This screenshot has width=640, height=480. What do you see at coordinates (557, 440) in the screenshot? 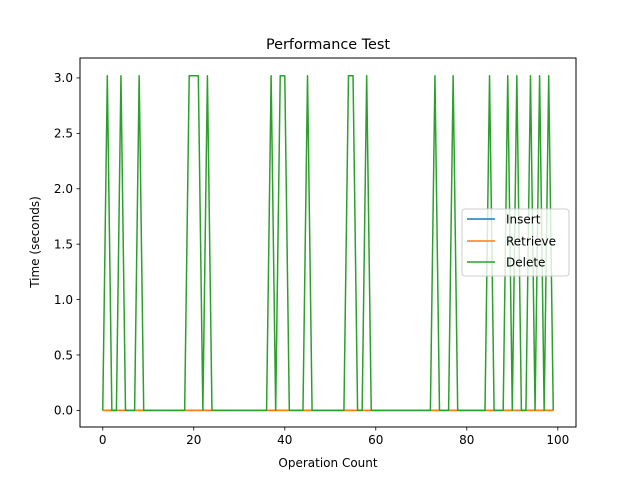
I see `x-tick-label: 100` at bounding box center [557, 440].